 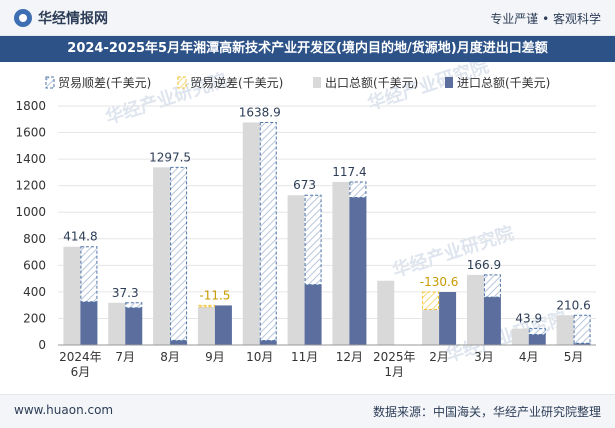 What do you see at coordinates (449, 82) in the screenshot?
I see `legend-swatch-import` at bounding box center [449, 82].